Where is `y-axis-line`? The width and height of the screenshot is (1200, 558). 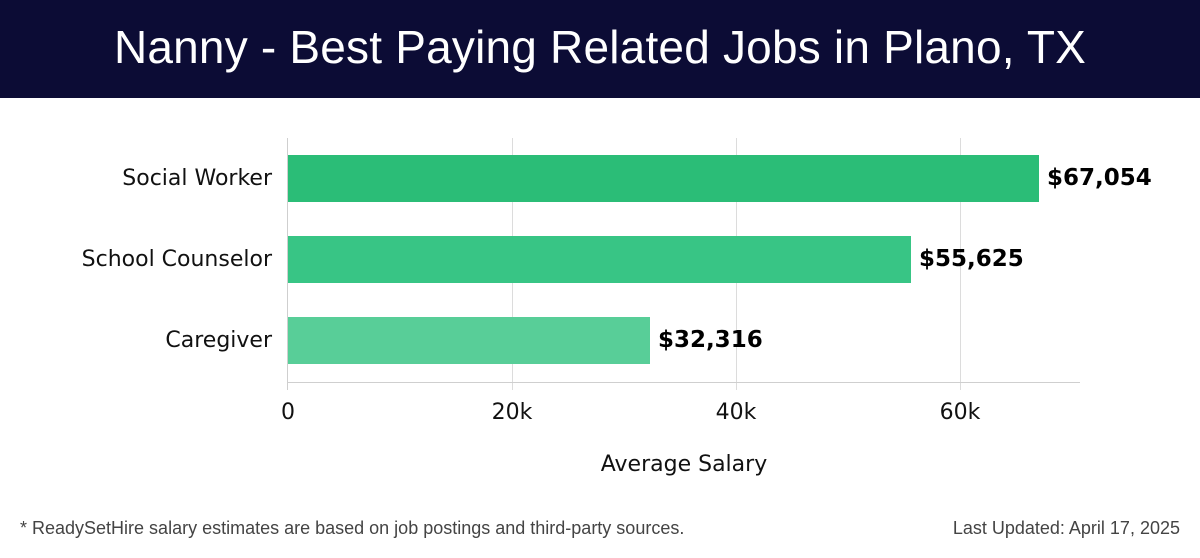 y-axis-line is located at coordinates (287, 264).